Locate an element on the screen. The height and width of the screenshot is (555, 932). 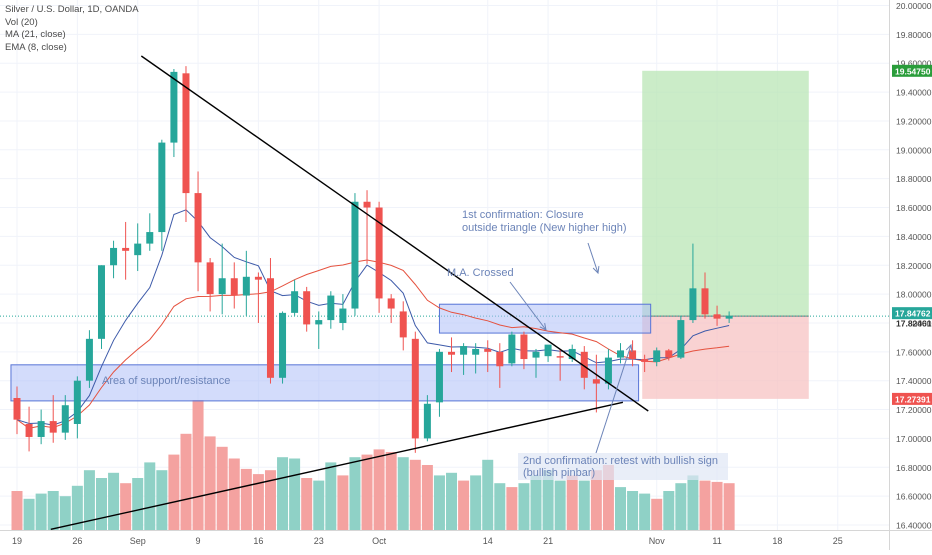
arrow-first-confirmation is located at coordinates (593, 258).